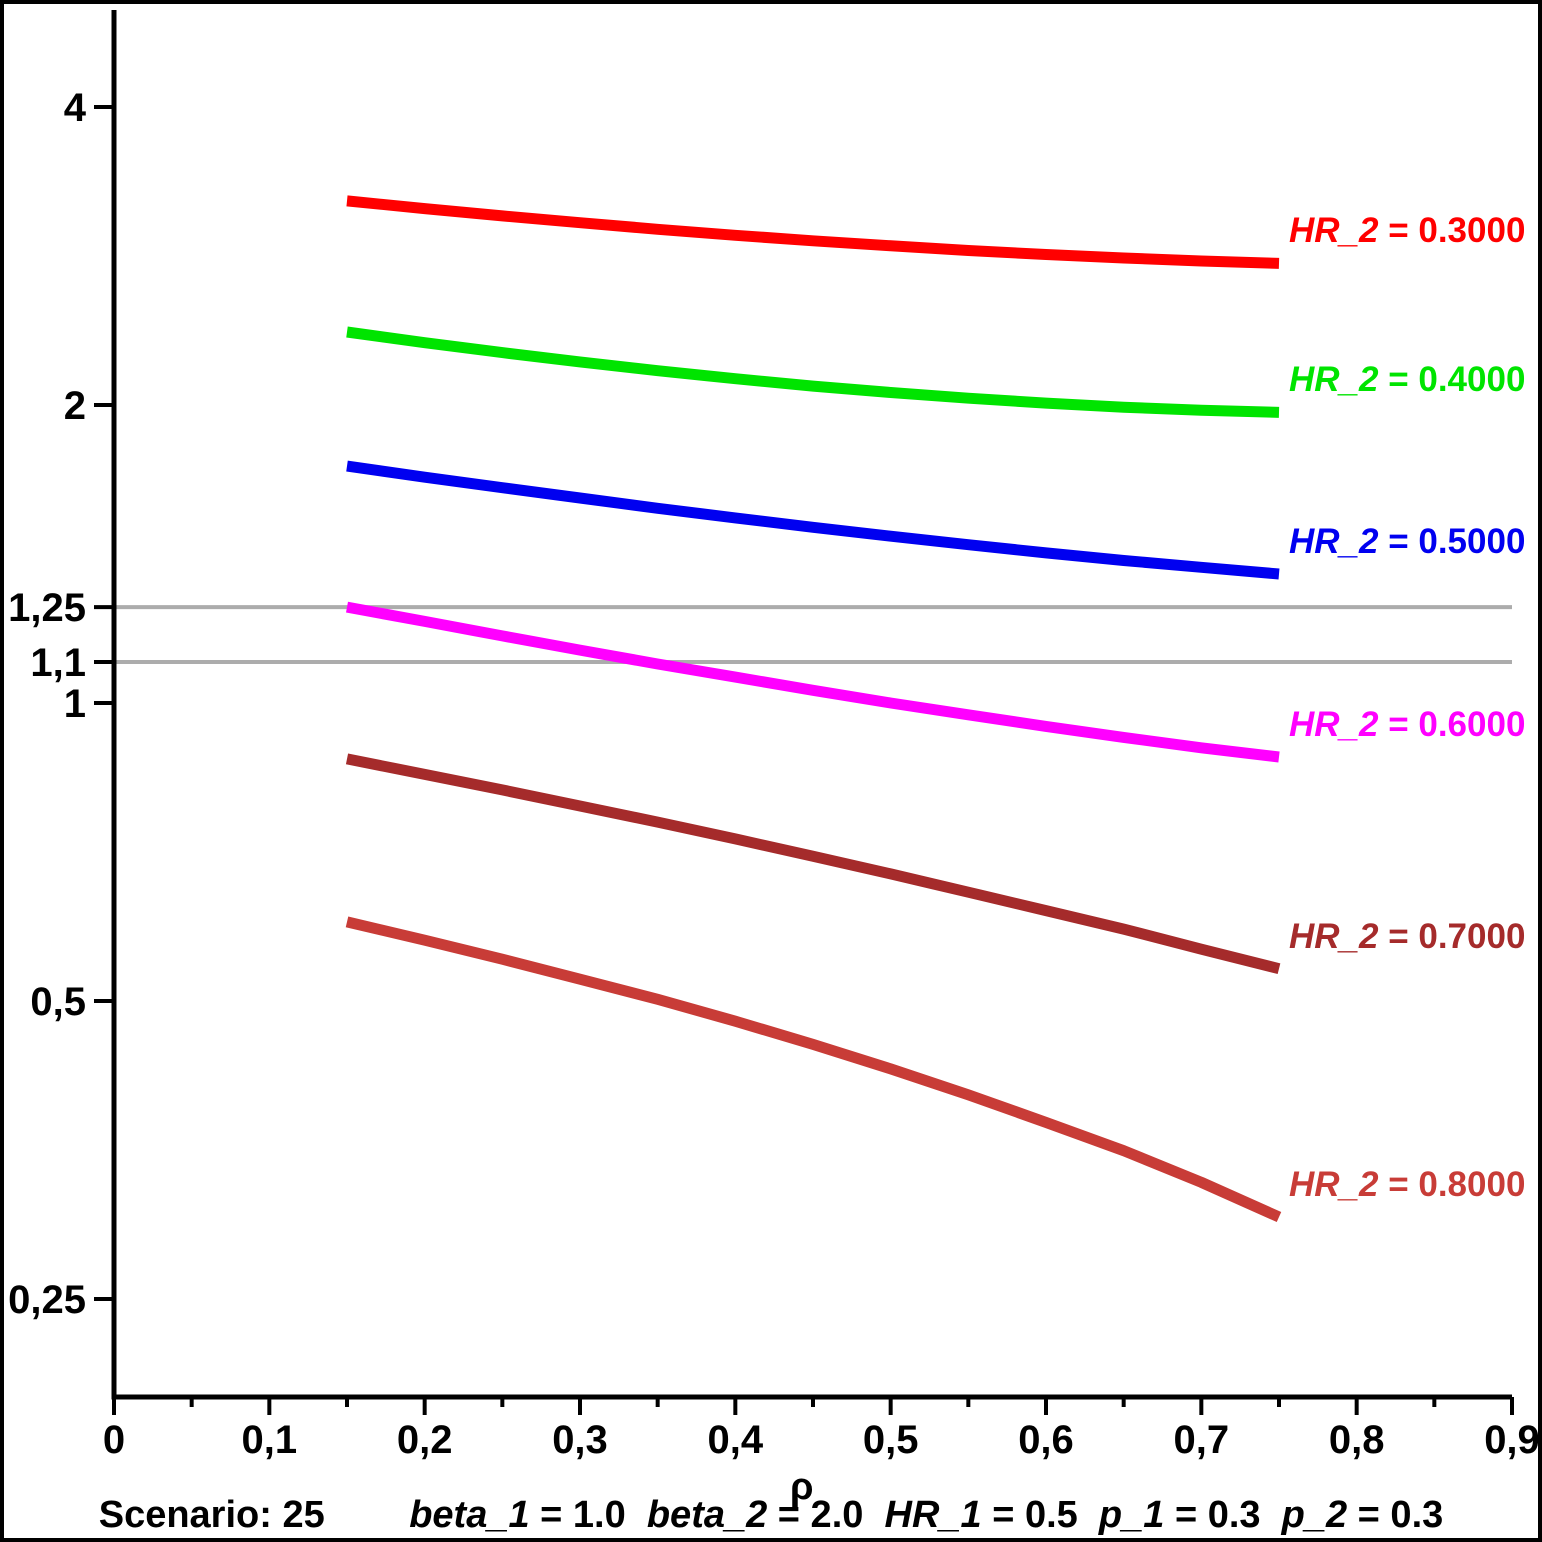 The height and width of the screenshot is (1542, 1542). What do you see at coordinates (58, 1002) in the screenshot?
I see `y-tick-label: 0,5` at bounding box center [58, 1002].